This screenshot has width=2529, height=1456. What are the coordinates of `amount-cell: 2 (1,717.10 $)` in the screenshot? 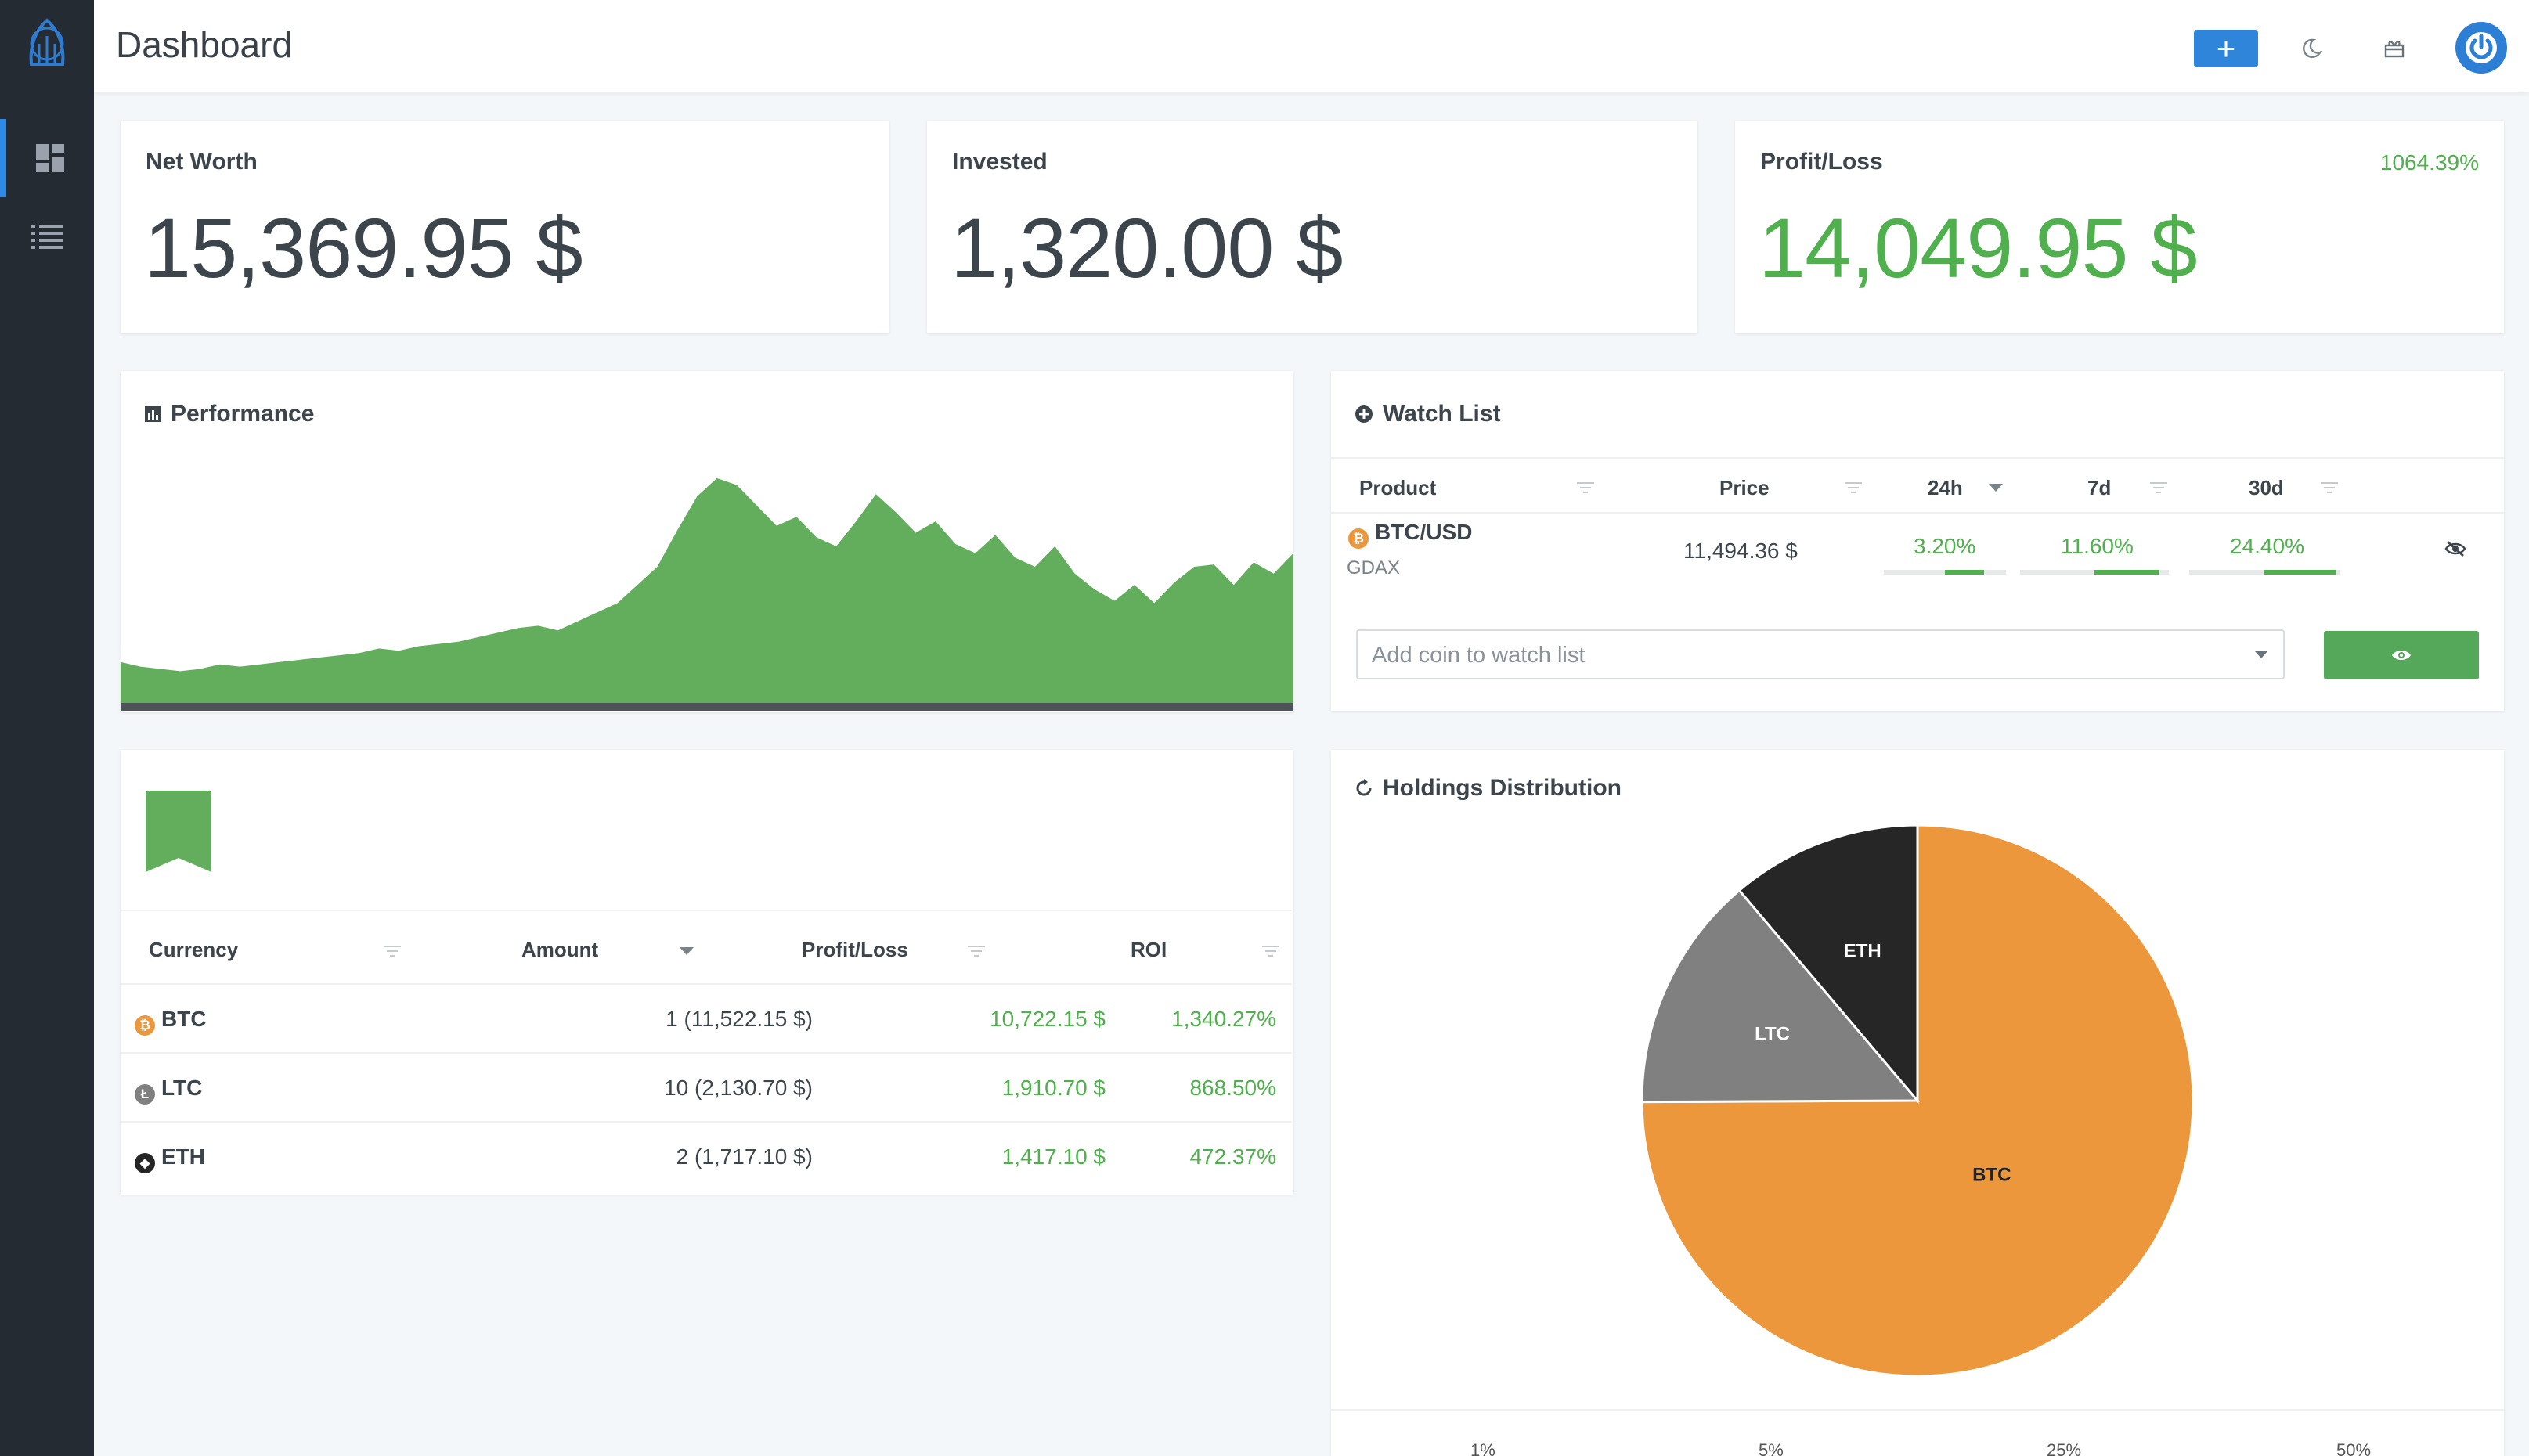 It's located at (744, 1156).